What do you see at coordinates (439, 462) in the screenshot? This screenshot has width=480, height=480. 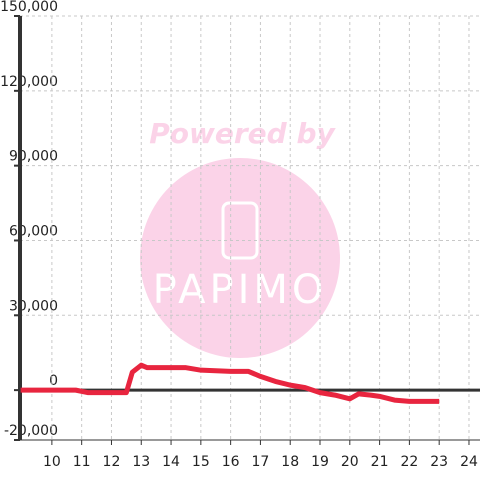 I see `x-tick-label: 23` at bounding box center [439, 462].